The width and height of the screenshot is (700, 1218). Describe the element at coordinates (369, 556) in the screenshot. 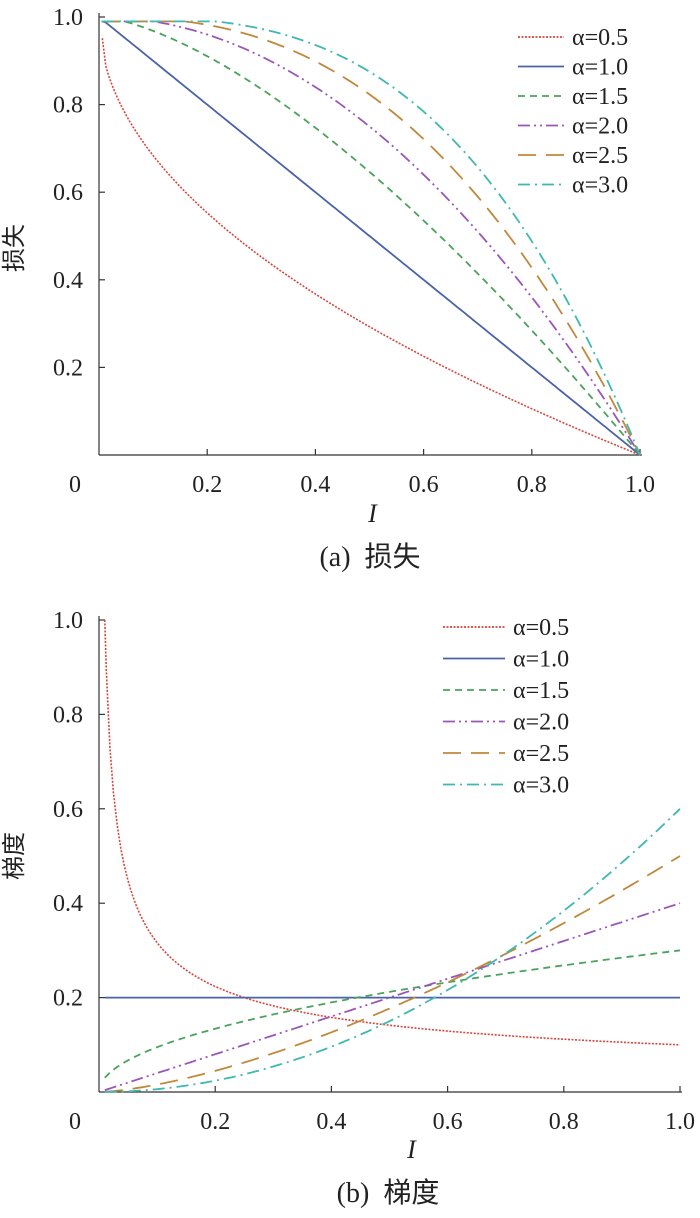

I see `figure-caption: (a) 损失` at that location.